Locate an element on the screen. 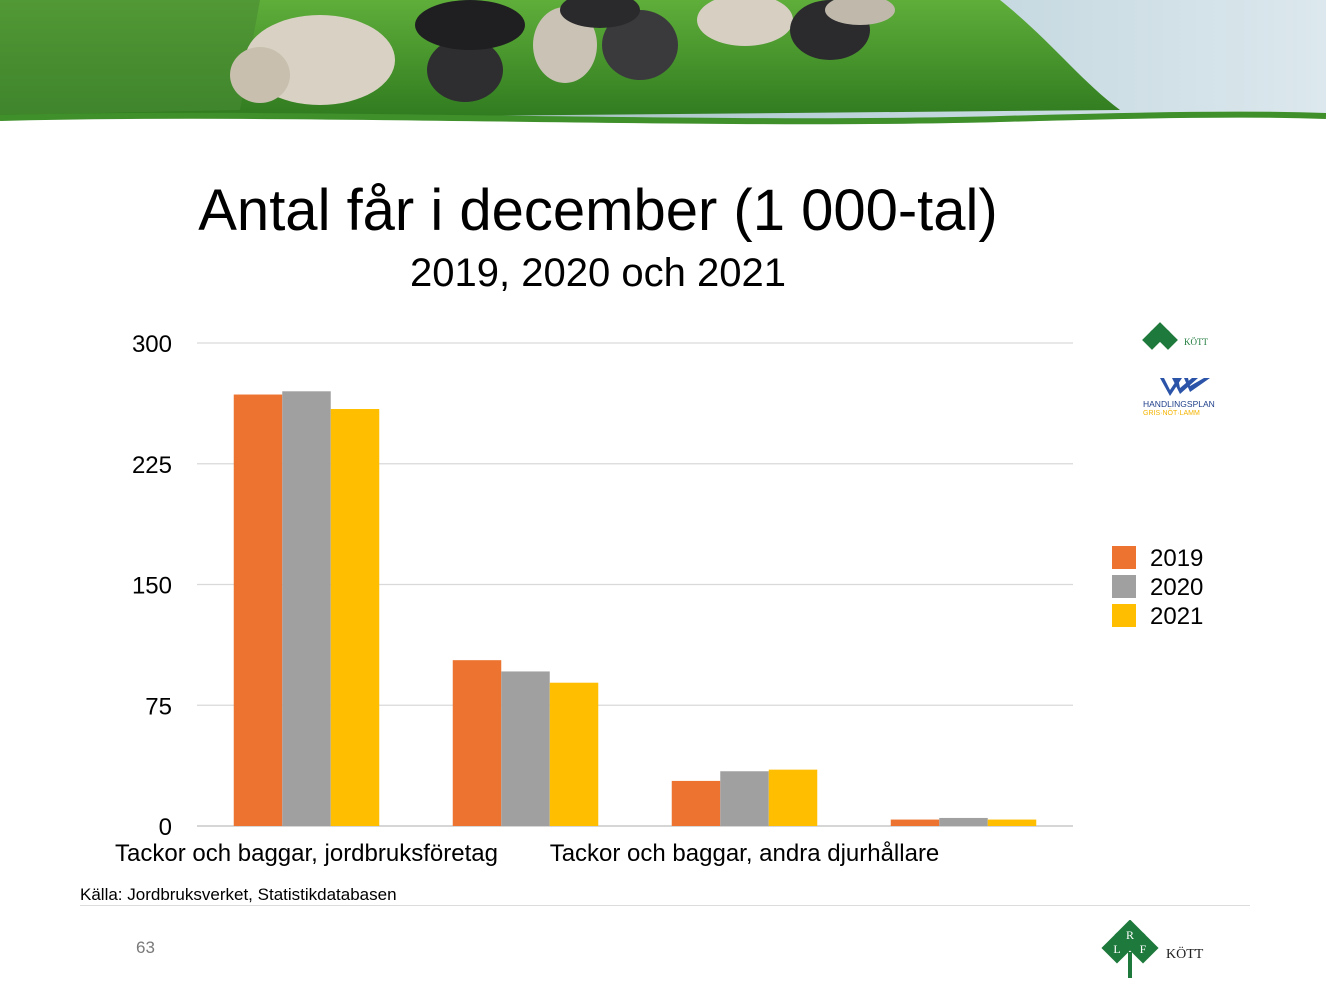 This screenshot has height=992, width=1326. lrf-kott-footer-logo: R L F KÖTT is located at coordinates (1152, 949).